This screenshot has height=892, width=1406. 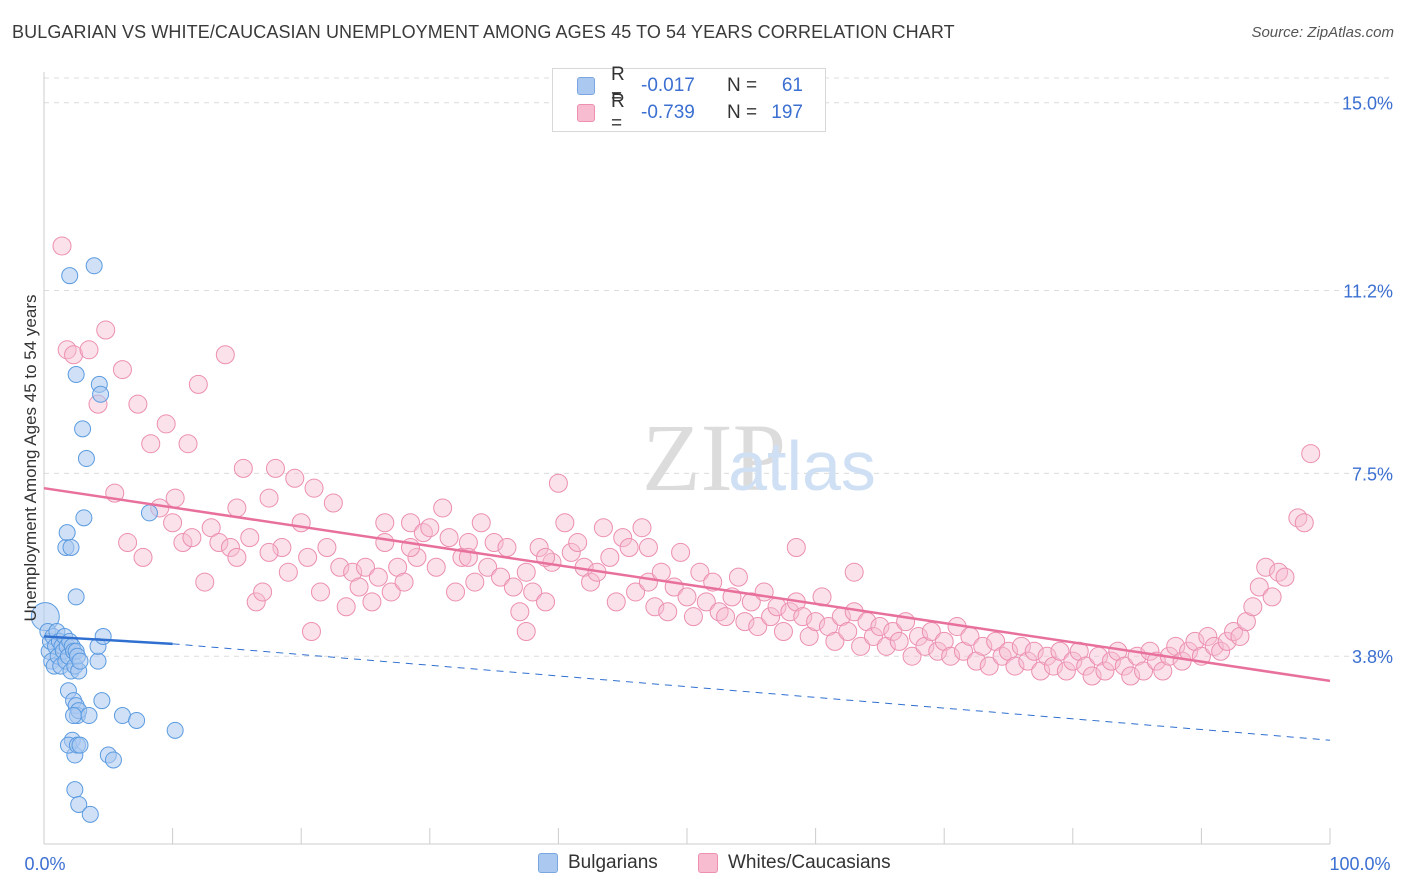 What do you see at coordinates (1368, 292) in the screenshot?
I see `y-tick-label: 11.2%` at bounding box center [1368, 292].